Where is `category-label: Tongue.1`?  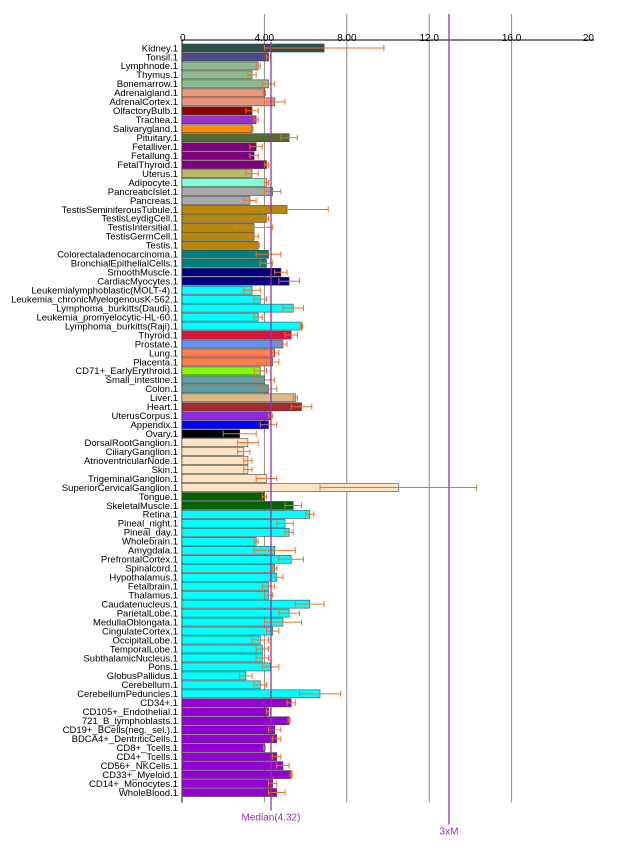 category-label: Tongue.1 is located at coordinates (158, 497).